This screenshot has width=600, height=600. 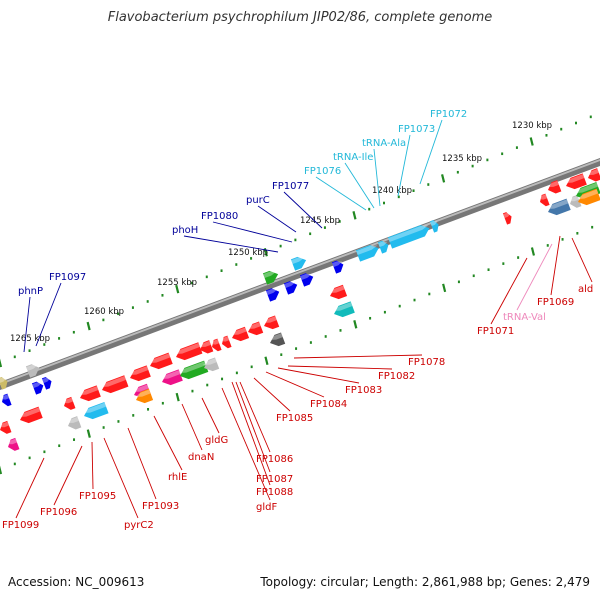 What do you see at coordinates (495, 331) in the screenshot?
I see `gene-label: FP1071` at bounding box center [495, 331].